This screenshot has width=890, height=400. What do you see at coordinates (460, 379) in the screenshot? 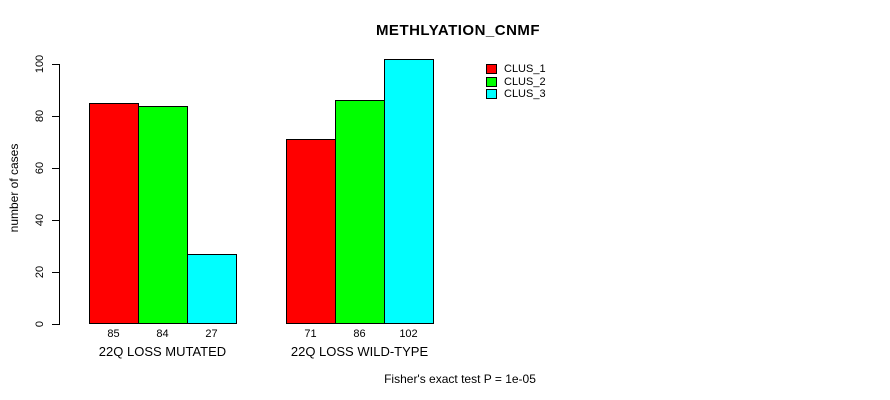
I see `footnote: Fisher's exact test P = 1e-05` at bounding box center [460, 379].